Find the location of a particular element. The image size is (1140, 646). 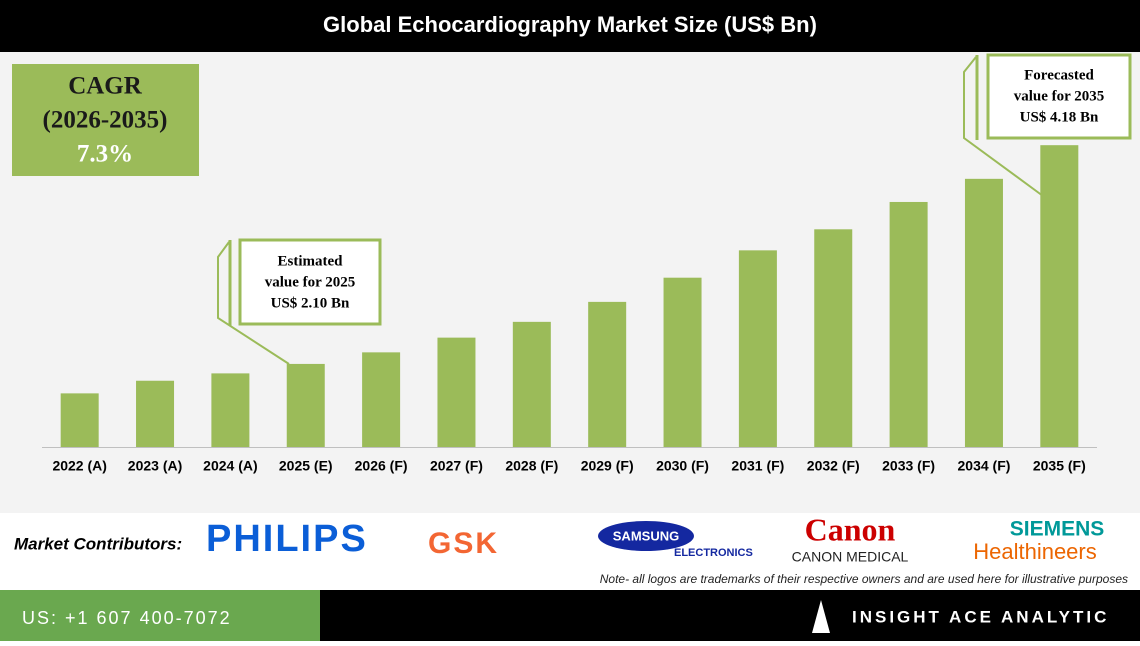

x-tick-label: 2025 (E) is located at coordinates (306, 466).